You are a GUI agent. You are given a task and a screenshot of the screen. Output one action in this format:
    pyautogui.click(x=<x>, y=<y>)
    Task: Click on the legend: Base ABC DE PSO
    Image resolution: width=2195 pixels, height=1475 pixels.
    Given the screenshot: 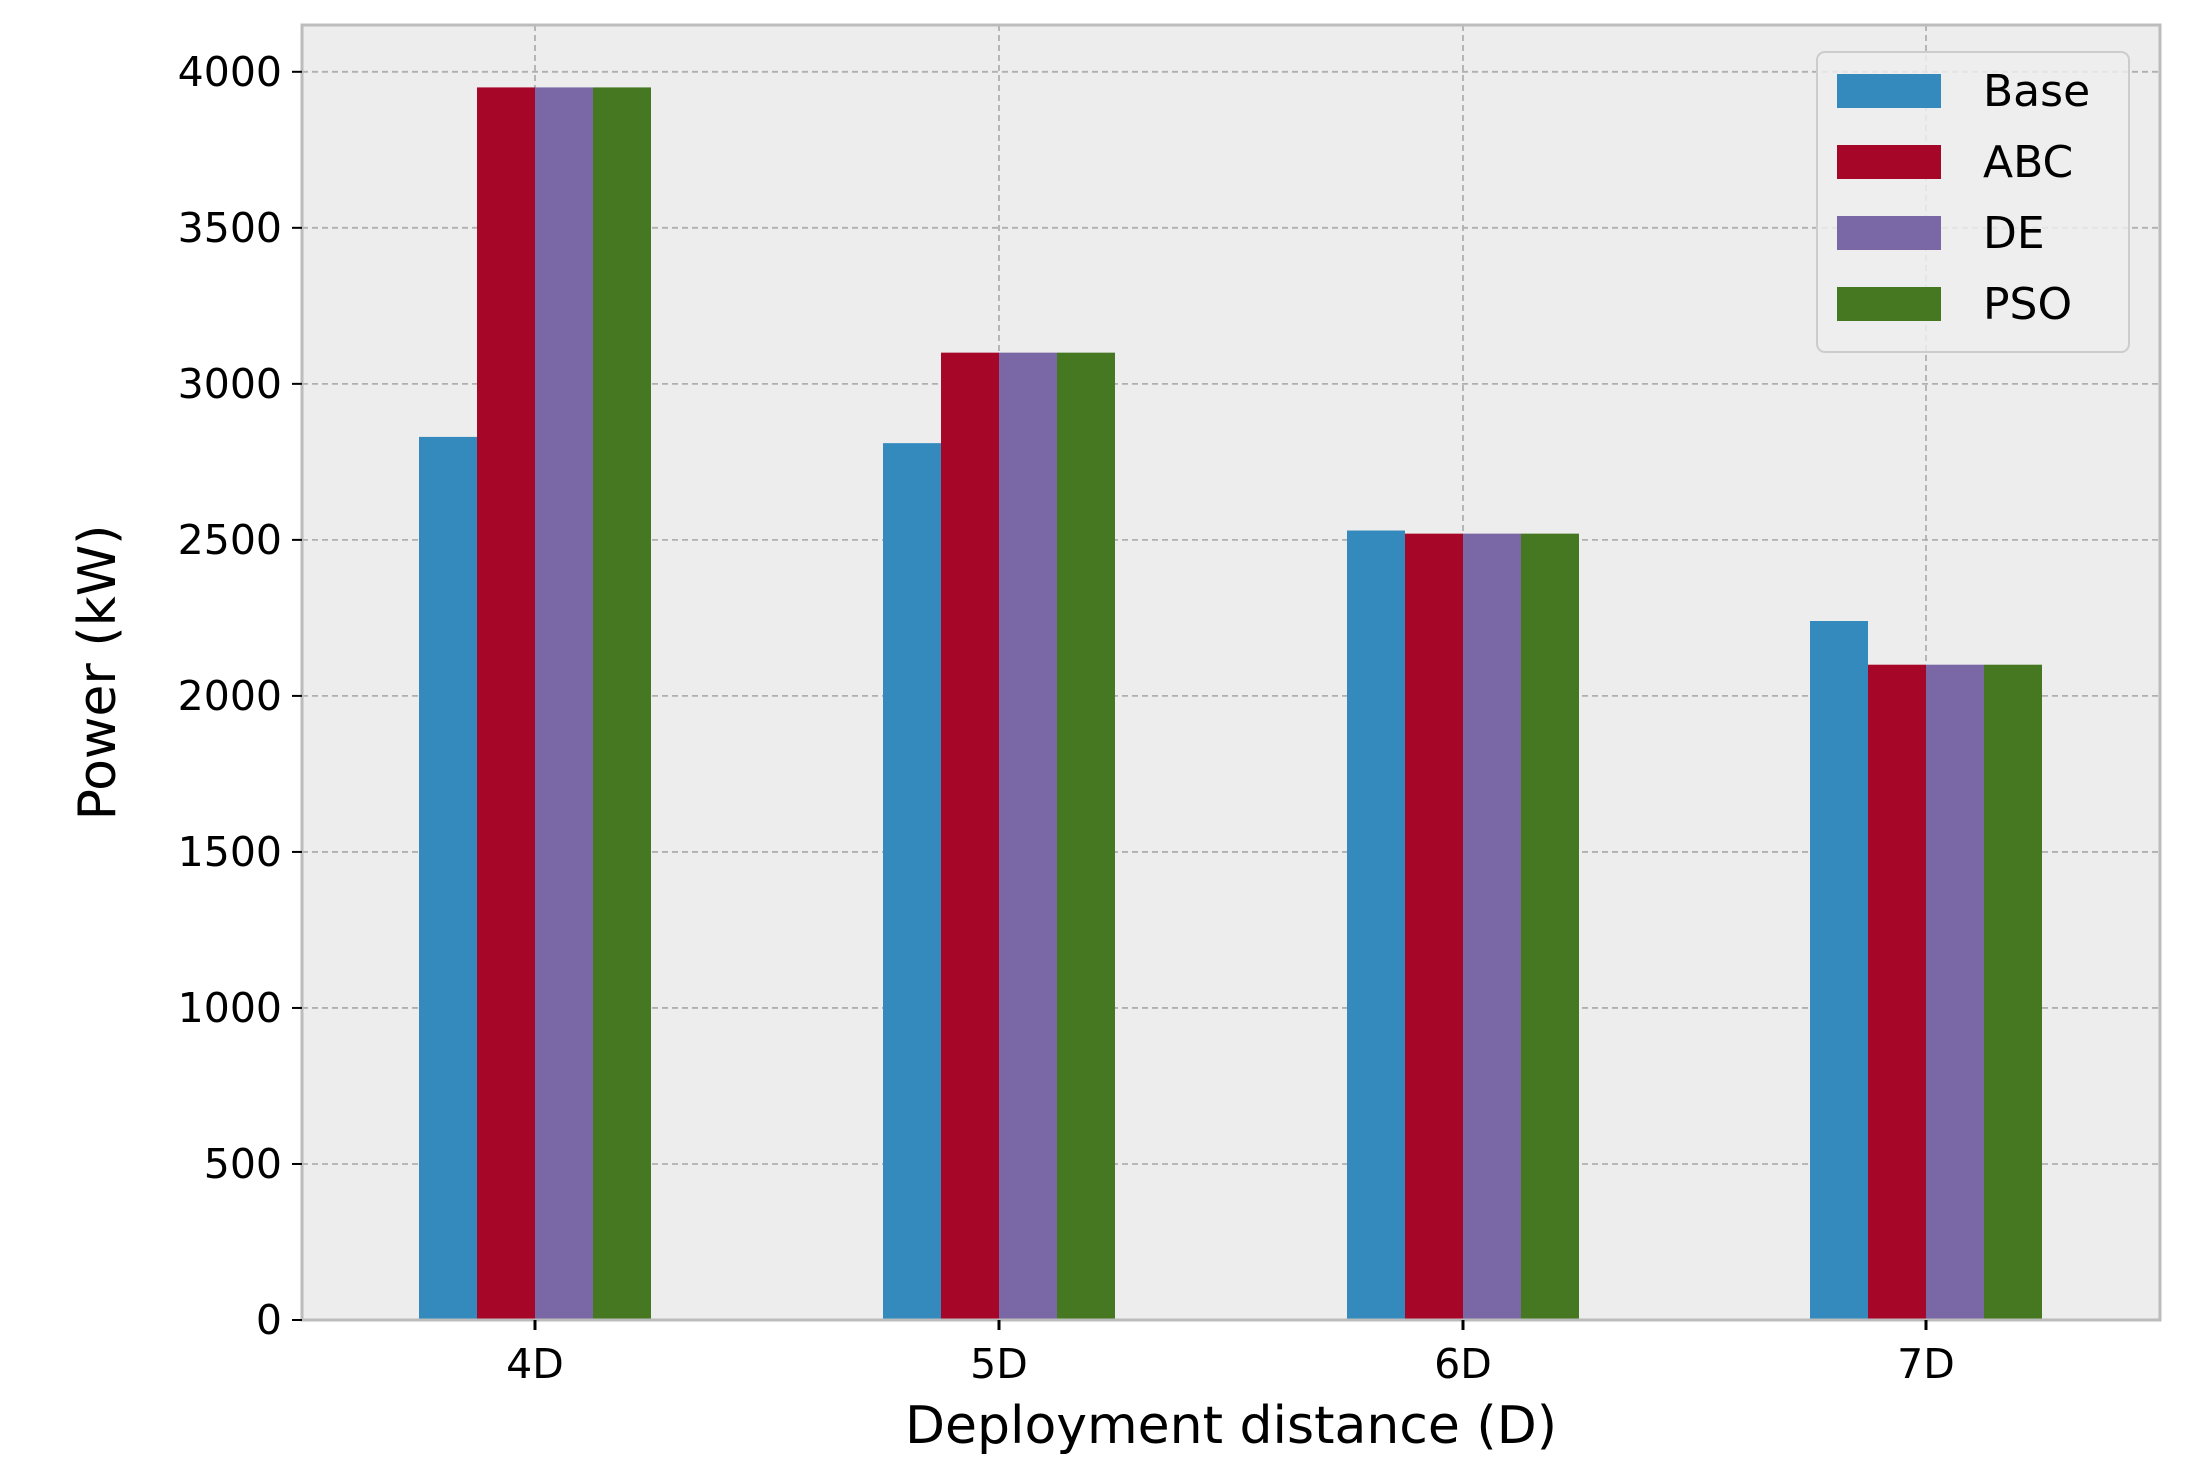 What is the action you would take?
    pyautogui.click(x=1973, y=202)
    